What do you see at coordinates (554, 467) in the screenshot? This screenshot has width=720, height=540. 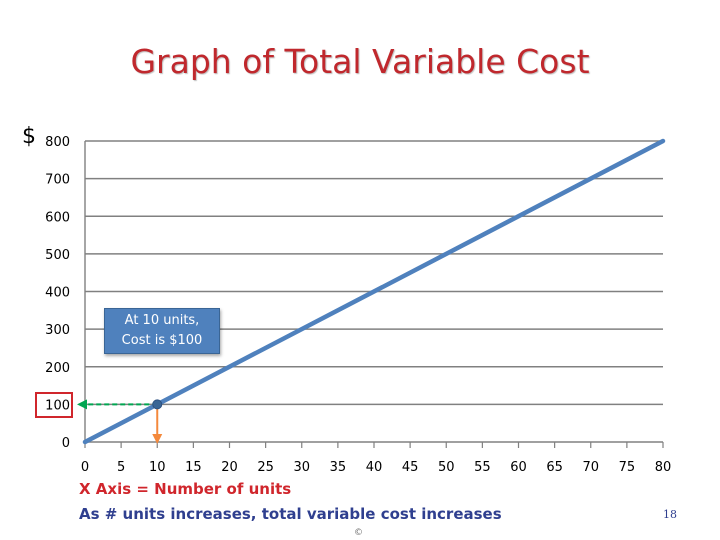 I see `x-tick-label-65: 65` at bounding box center [554, 467].